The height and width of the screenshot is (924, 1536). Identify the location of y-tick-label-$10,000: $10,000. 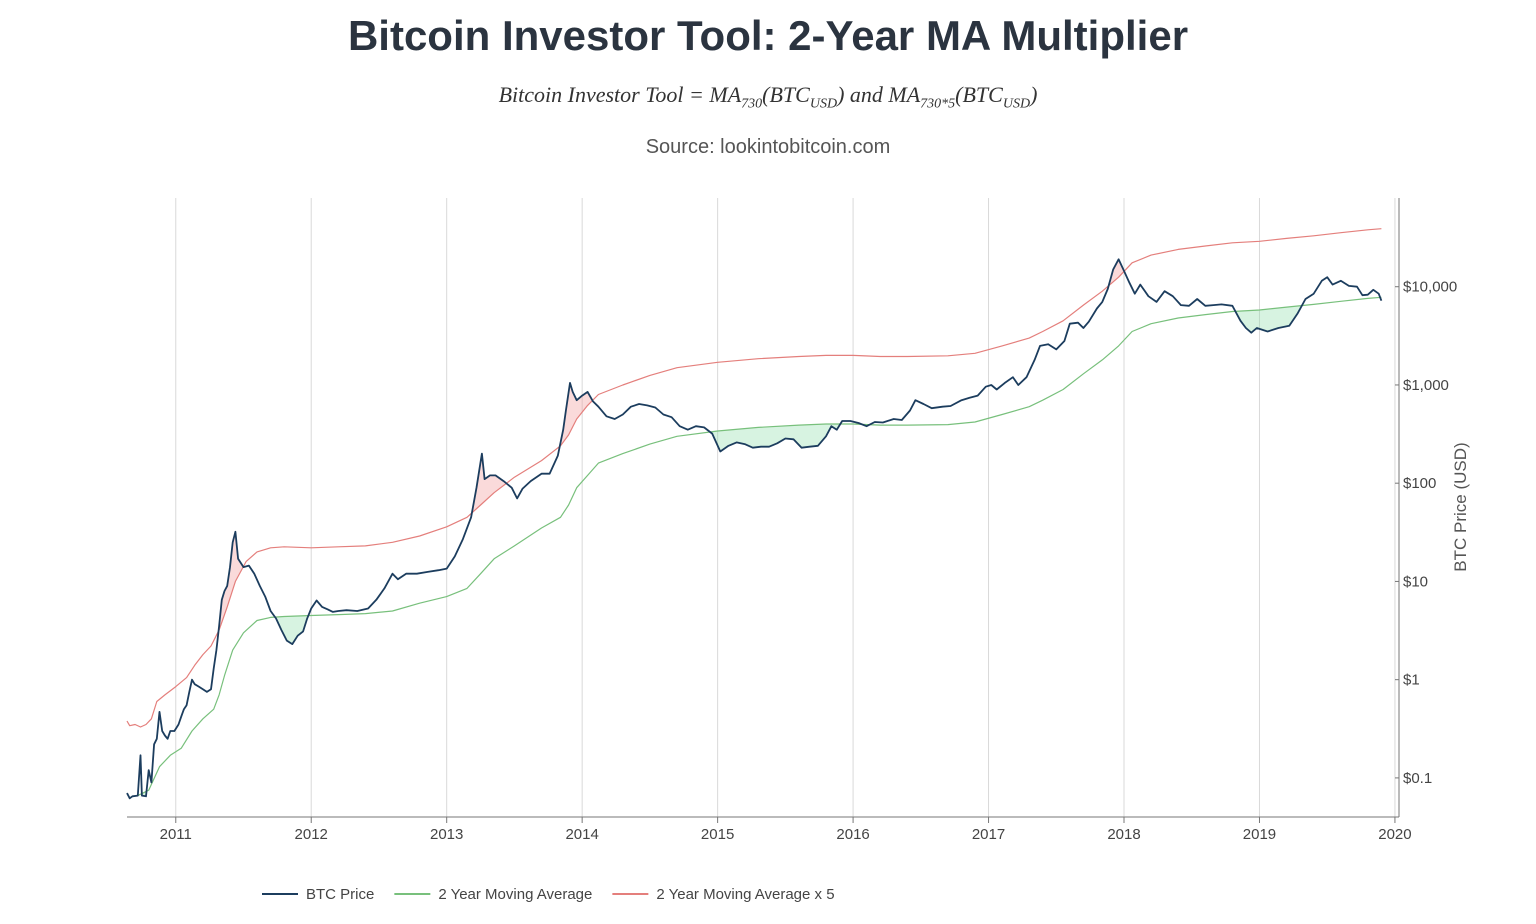
(1430, 287).